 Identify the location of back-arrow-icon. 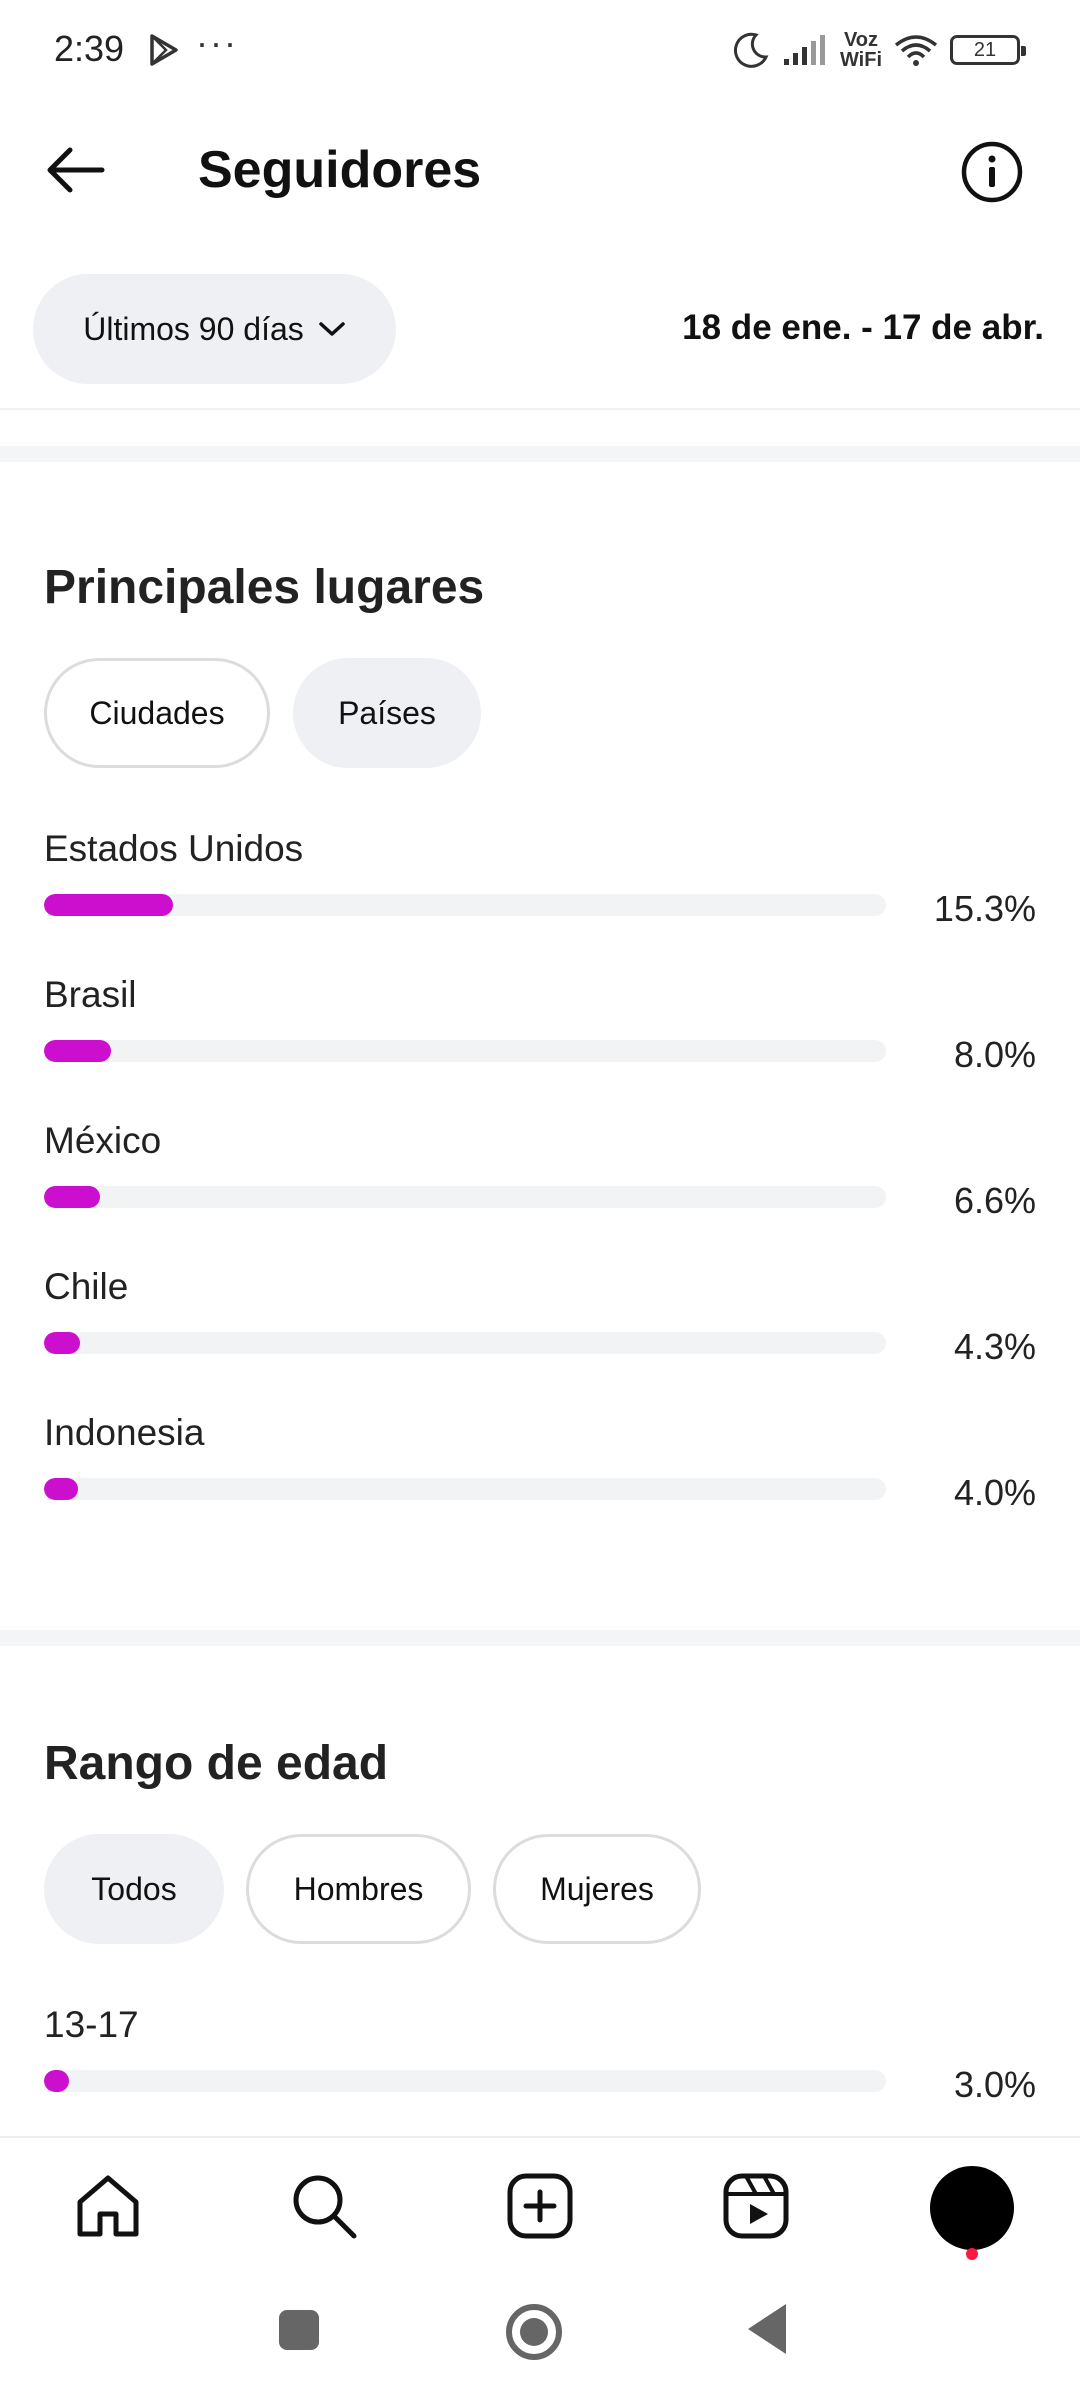
(75, 170).